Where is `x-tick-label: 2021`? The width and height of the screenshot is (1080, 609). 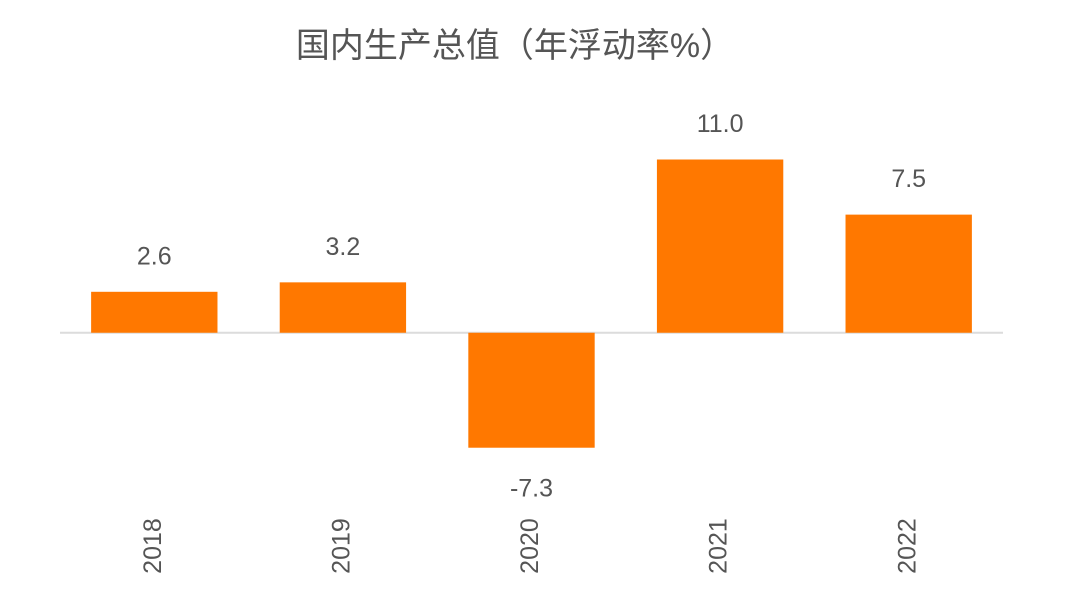 x-tick-label: 2021 is located at coordinates (719, 546).